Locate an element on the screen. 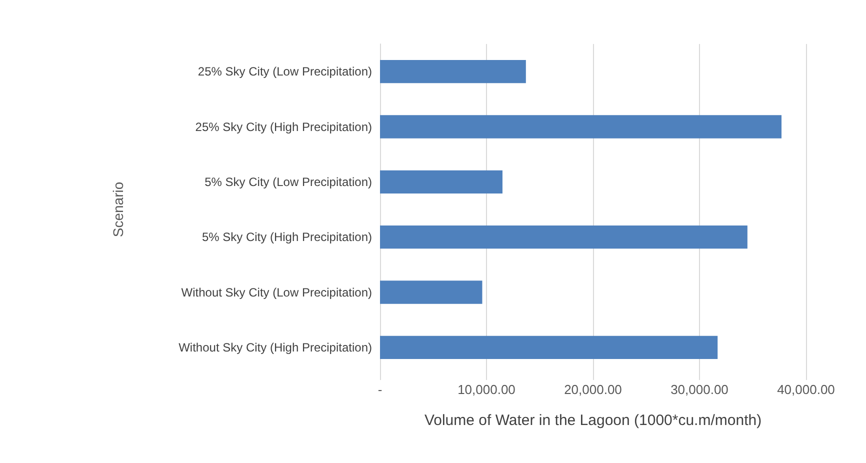 Image resolution: width=866 pixels, height=463 pixels. x-tick-label: 40,000.00 is located at coordinates (806, 389).